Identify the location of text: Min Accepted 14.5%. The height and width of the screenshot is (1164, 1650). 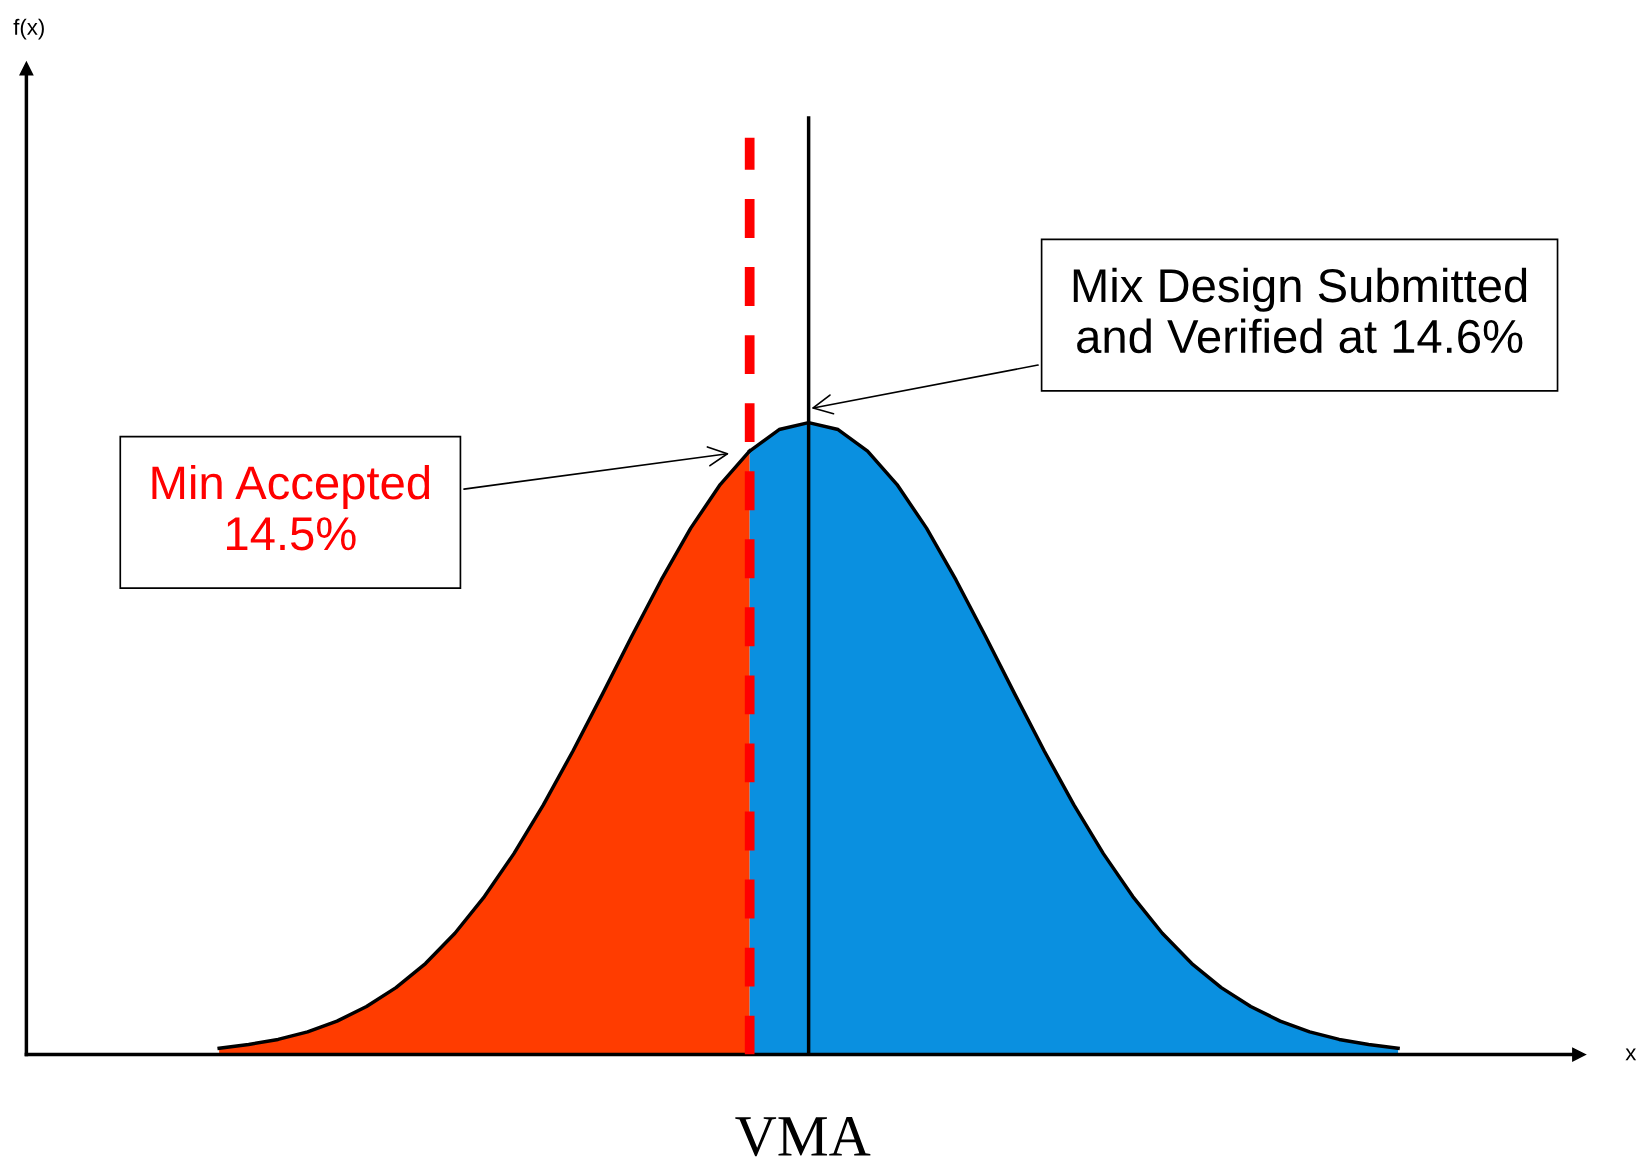
(291, 507).